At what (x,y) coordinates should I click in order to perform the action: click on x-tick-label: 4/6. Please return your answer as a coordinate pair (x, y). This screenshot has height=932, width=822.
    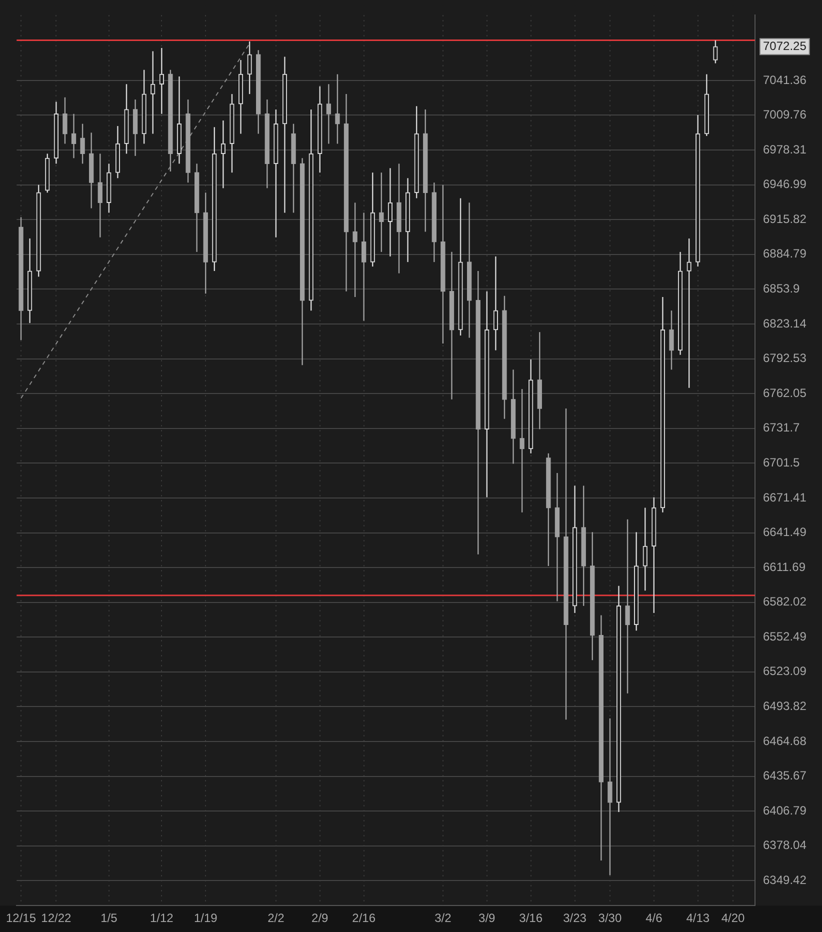
    Looking at the image, I should click on (654, 918).